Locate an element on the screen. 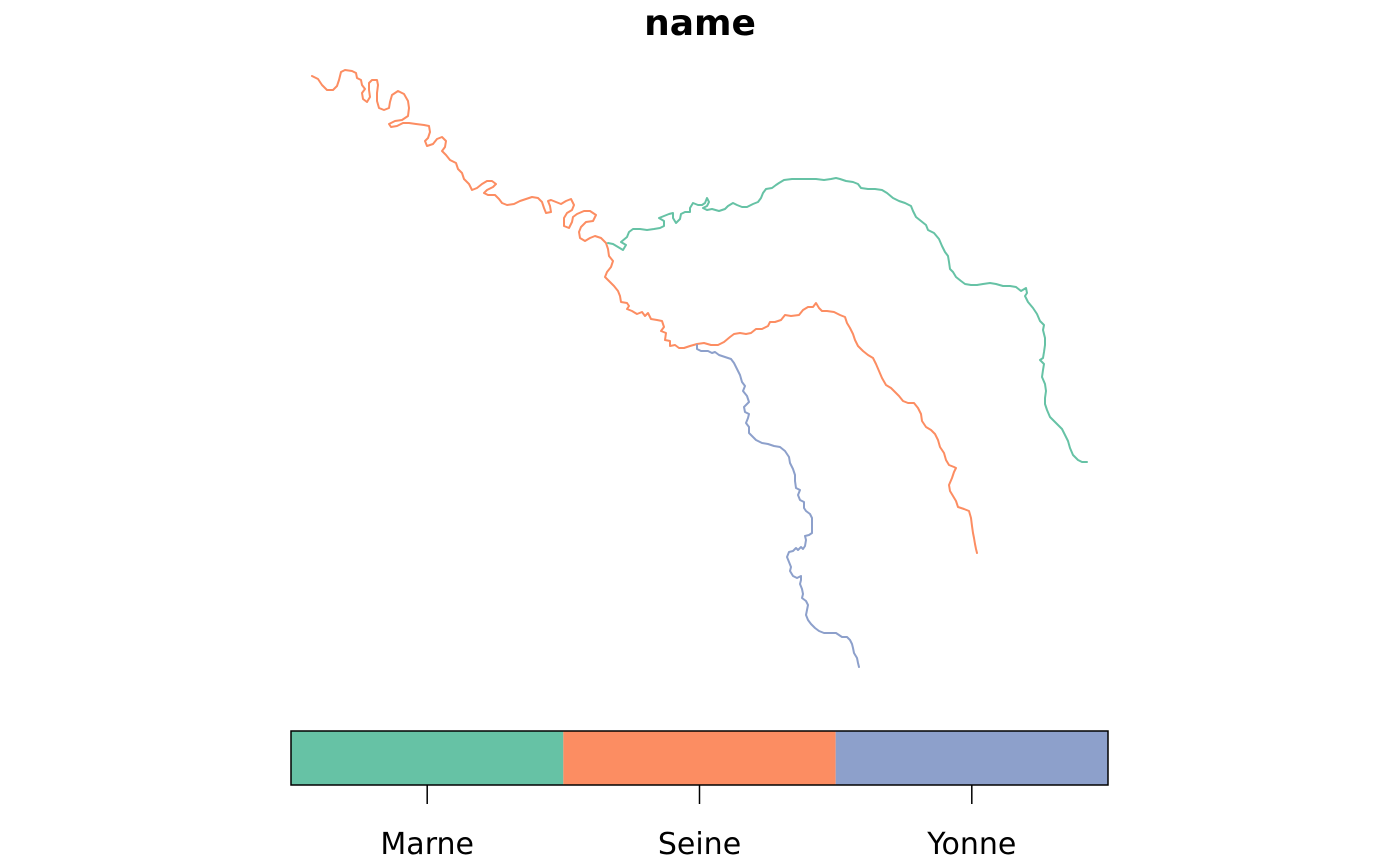  legend-label-seine: Seine is located at coordinates (699, 844).